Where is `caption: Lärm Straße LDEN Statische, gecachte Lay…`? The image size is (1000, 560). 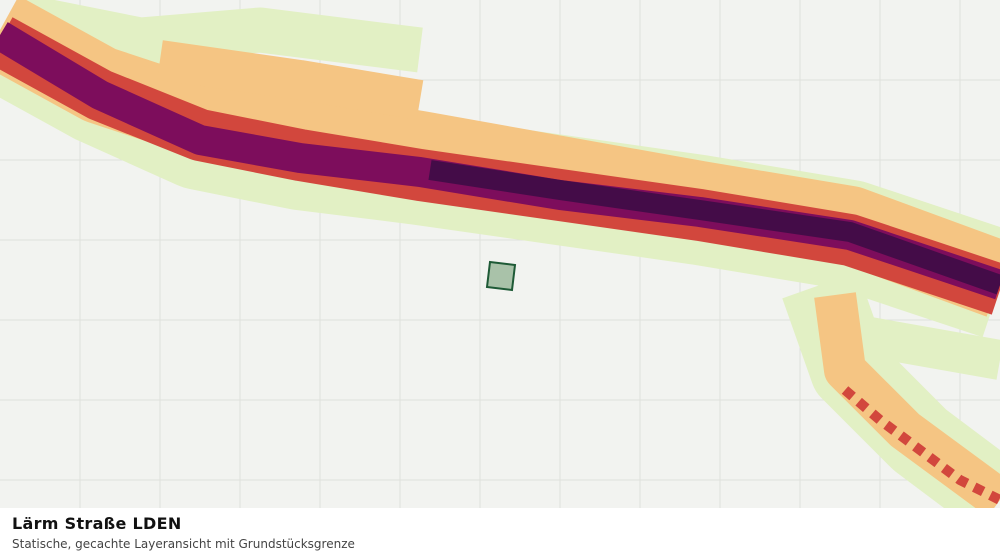 caption: Lärm Straße LDEN Statische, gecachte Lay… is located at coordinates (500, 534).